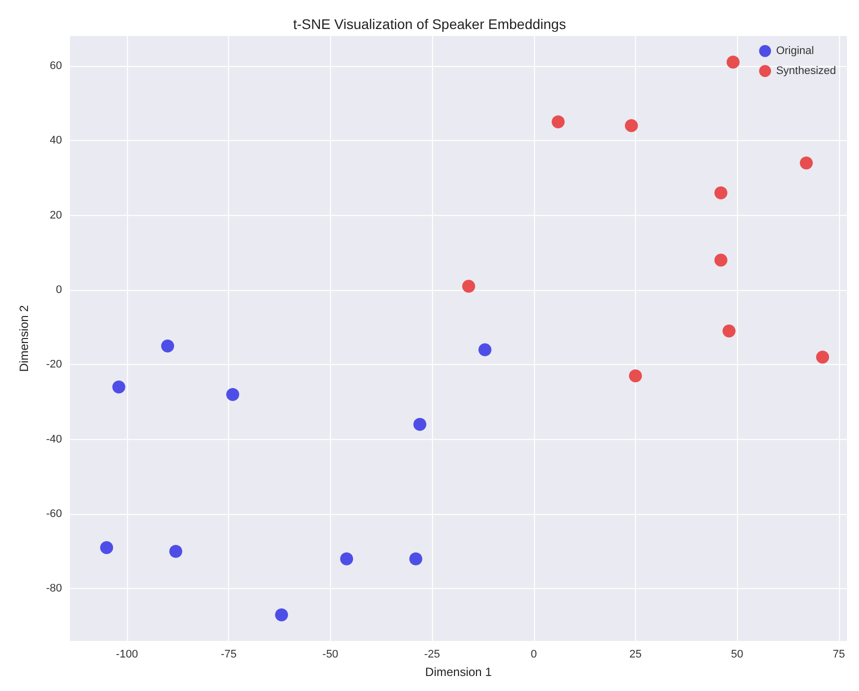 The width and height of the screenshot is (859, 691). I want to click on legend-label: Synthesized, so click(806, 71).